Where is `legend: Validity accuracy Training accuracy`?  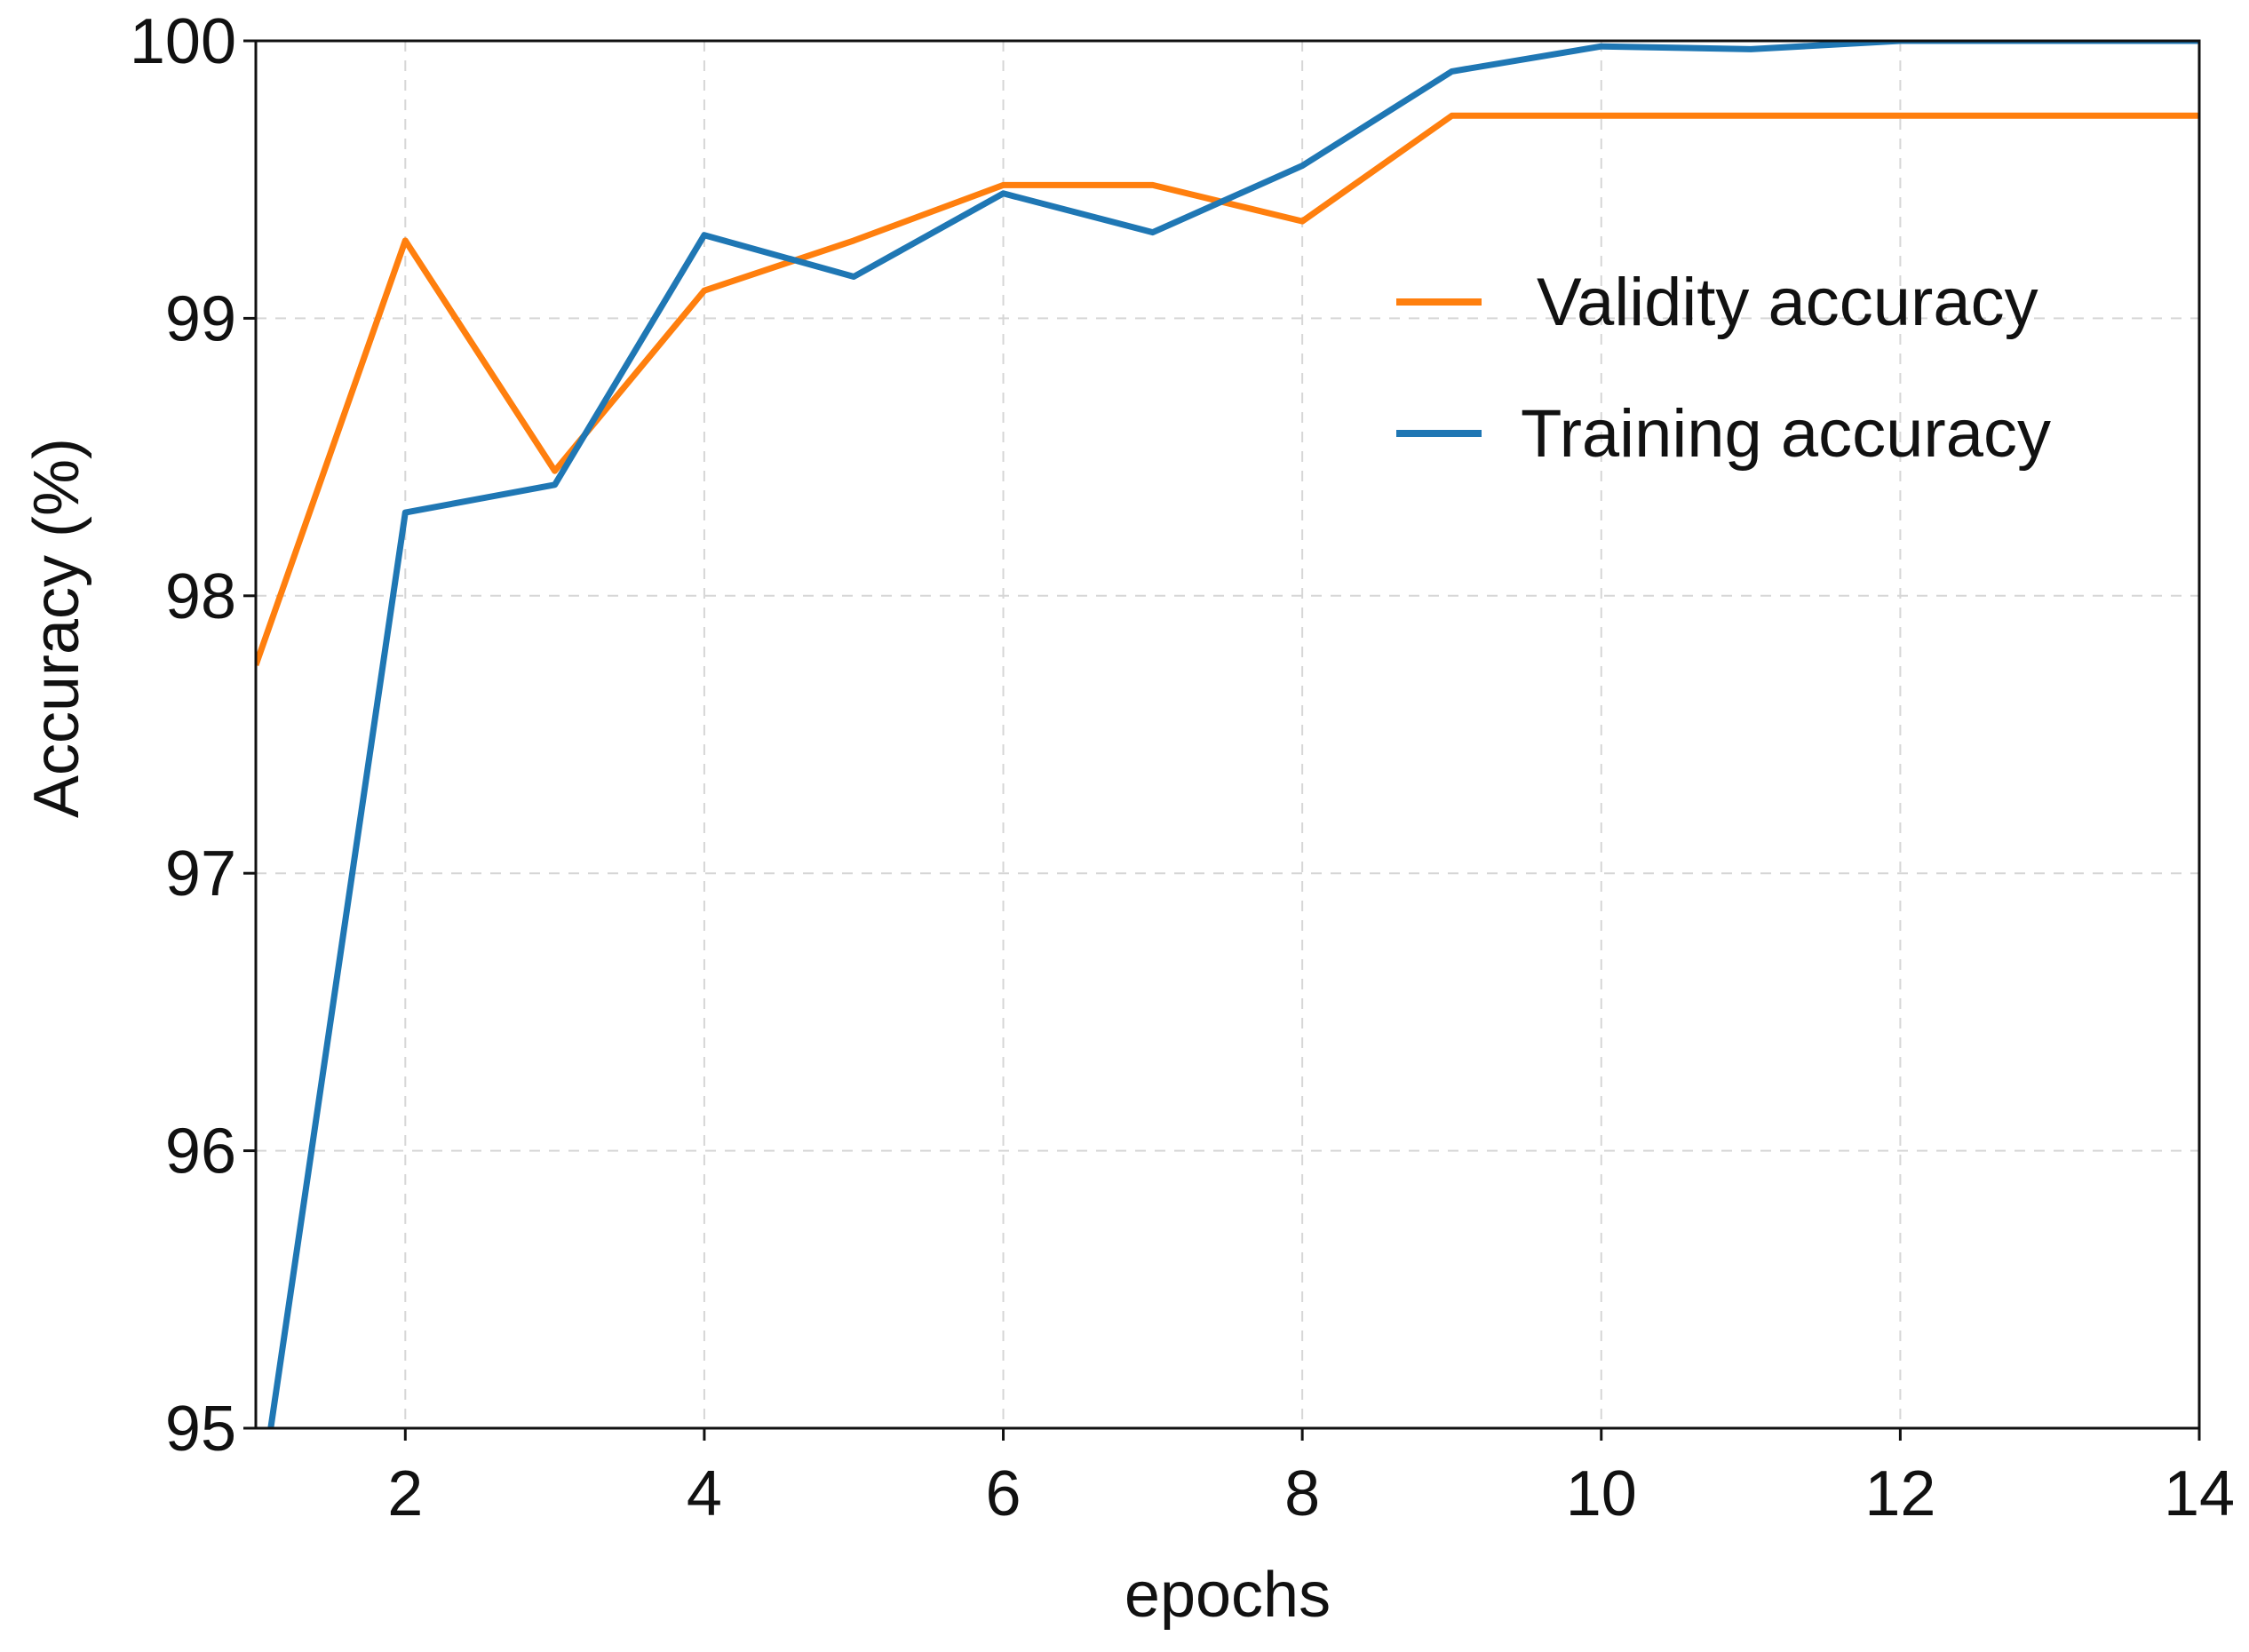 legend: Validity accuracy Training accuracy is located at coordinates (1723, 368).